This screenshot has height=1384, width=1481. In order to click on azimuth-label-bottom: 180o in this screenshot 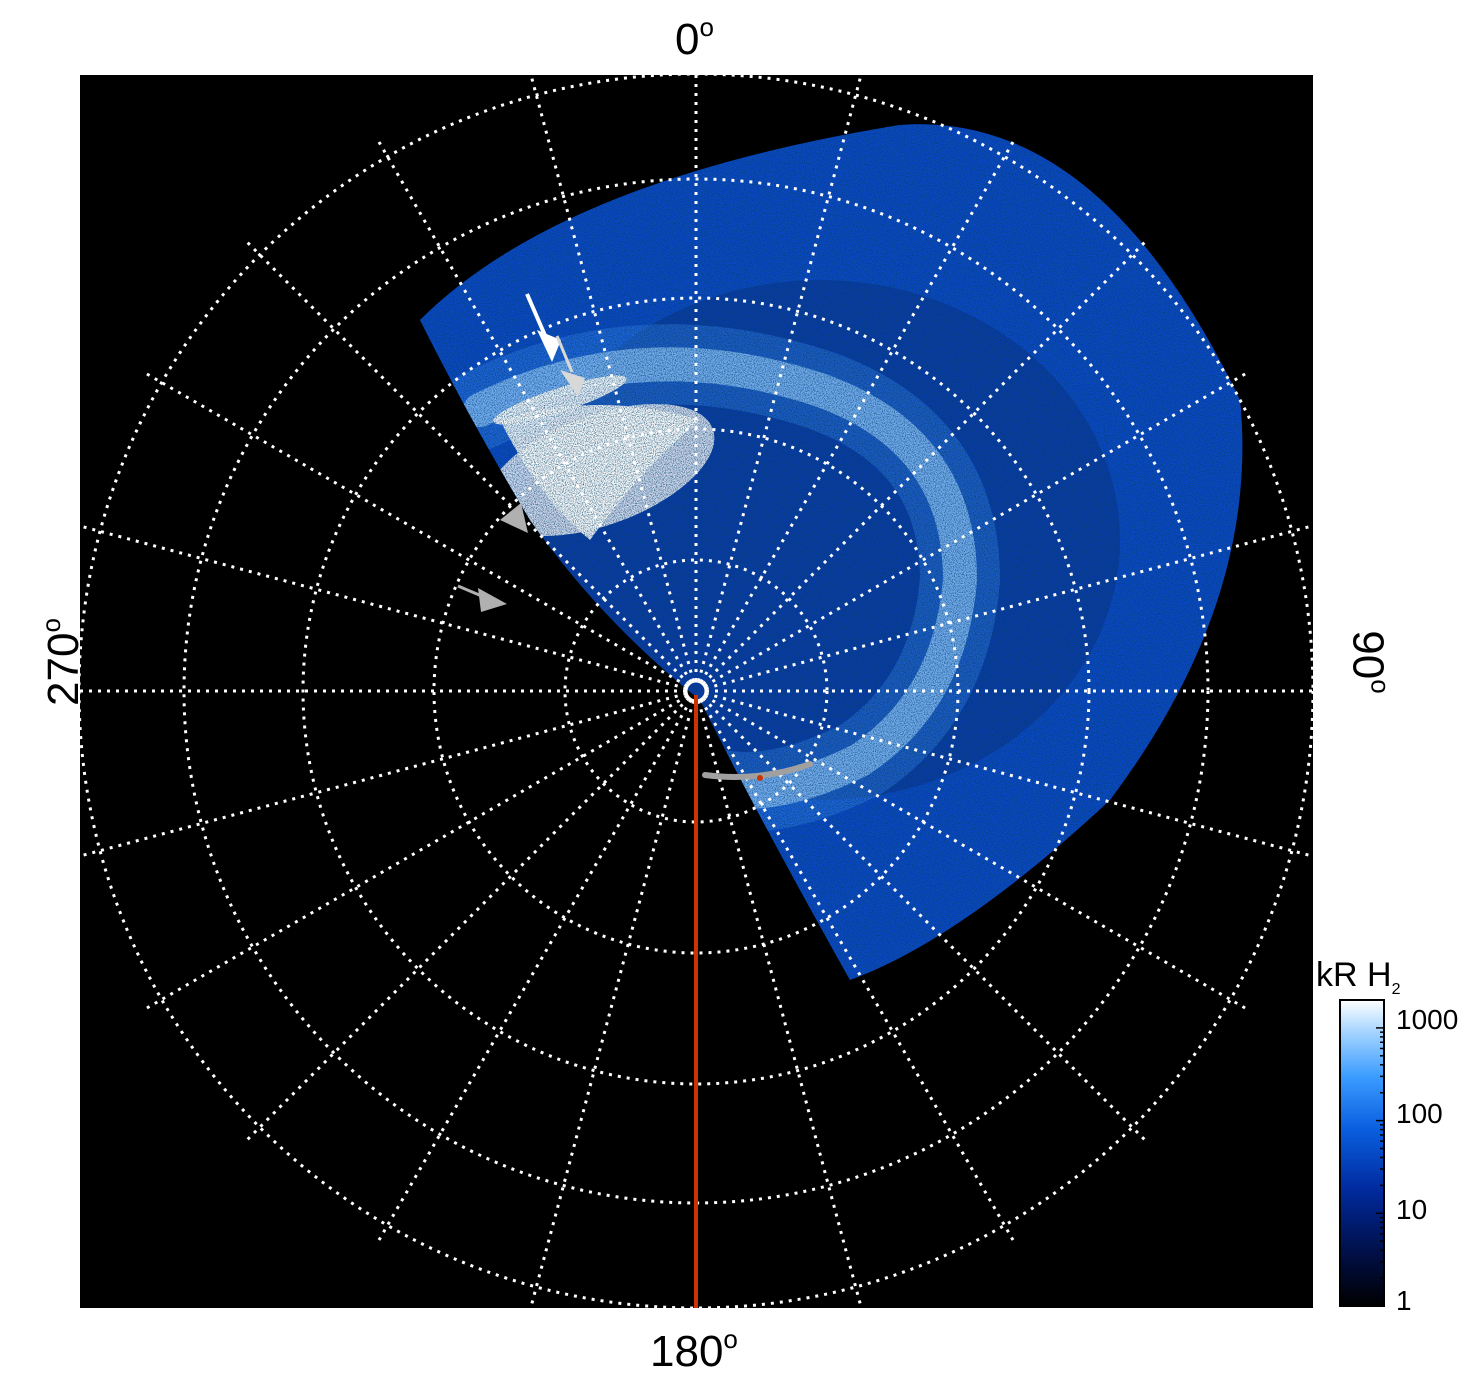, I will do `click(694, 1350)`.